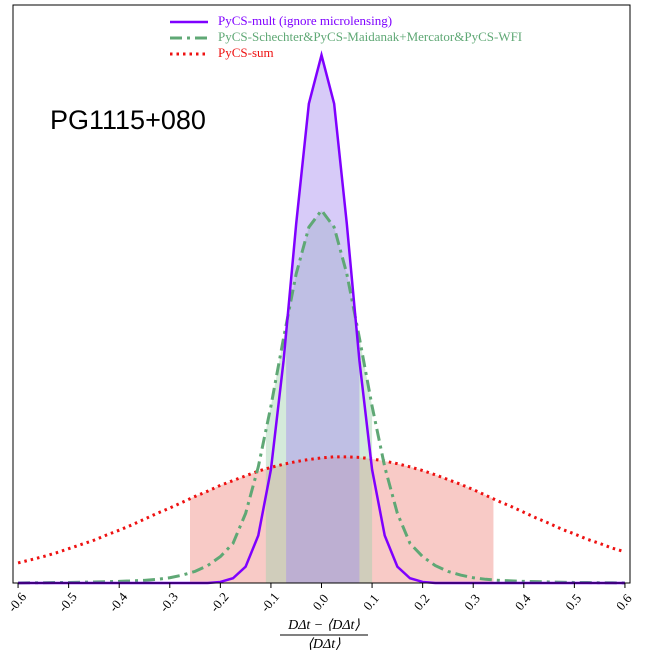 Image resolution: width=656 pixels, height=653 pixels. What do you see at coordinates (523, 602) in the screenshot?
I see `x-tick-label: 0.4` at bounding box center [523, 602].